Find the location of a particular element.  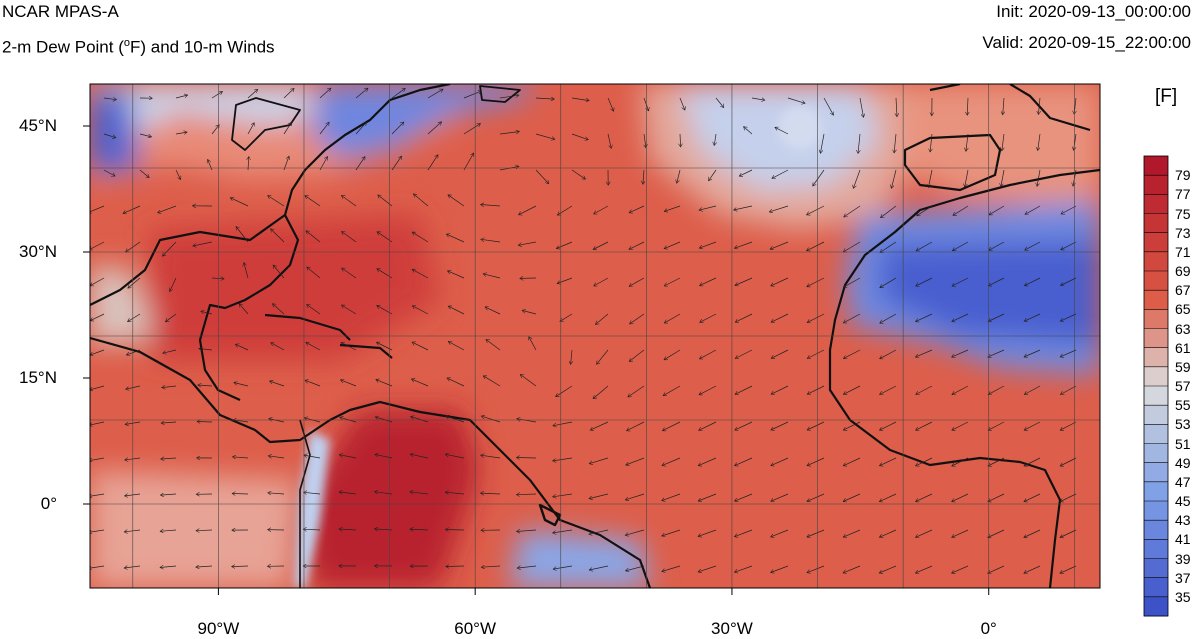

field-sahara-very-dry is located at coordinates (990, 292).